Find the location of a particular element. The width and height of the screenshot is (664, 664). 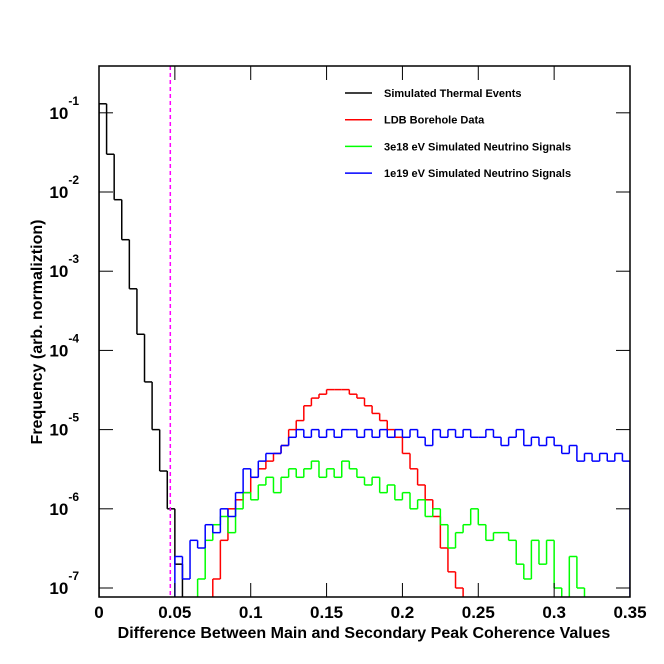

x-tick-label: 0.25 is located at coordinates (478, 612).